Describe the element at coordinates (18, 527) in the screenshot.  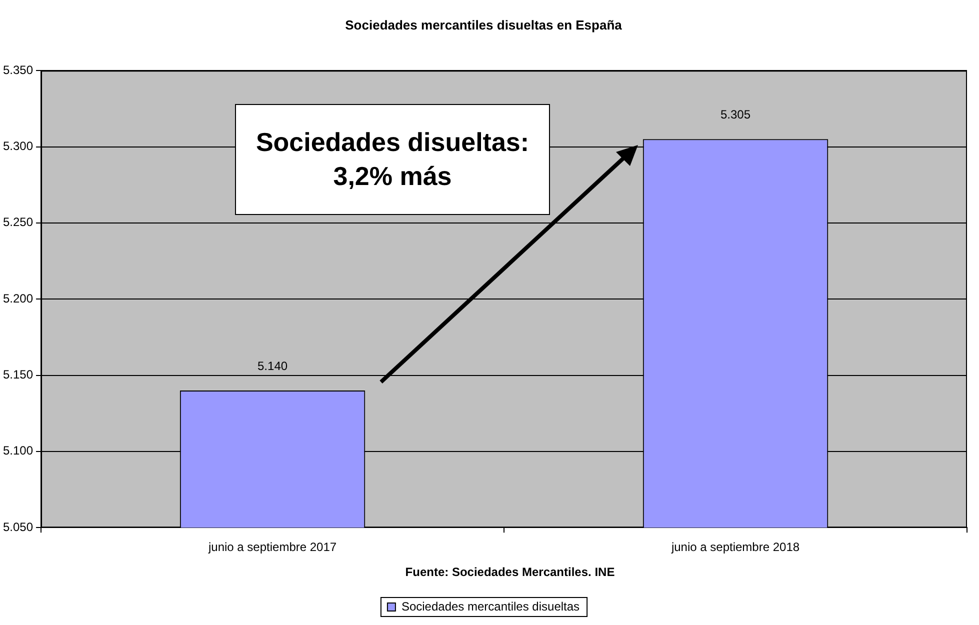
I see `y-tick-label: 5.050` at that location.